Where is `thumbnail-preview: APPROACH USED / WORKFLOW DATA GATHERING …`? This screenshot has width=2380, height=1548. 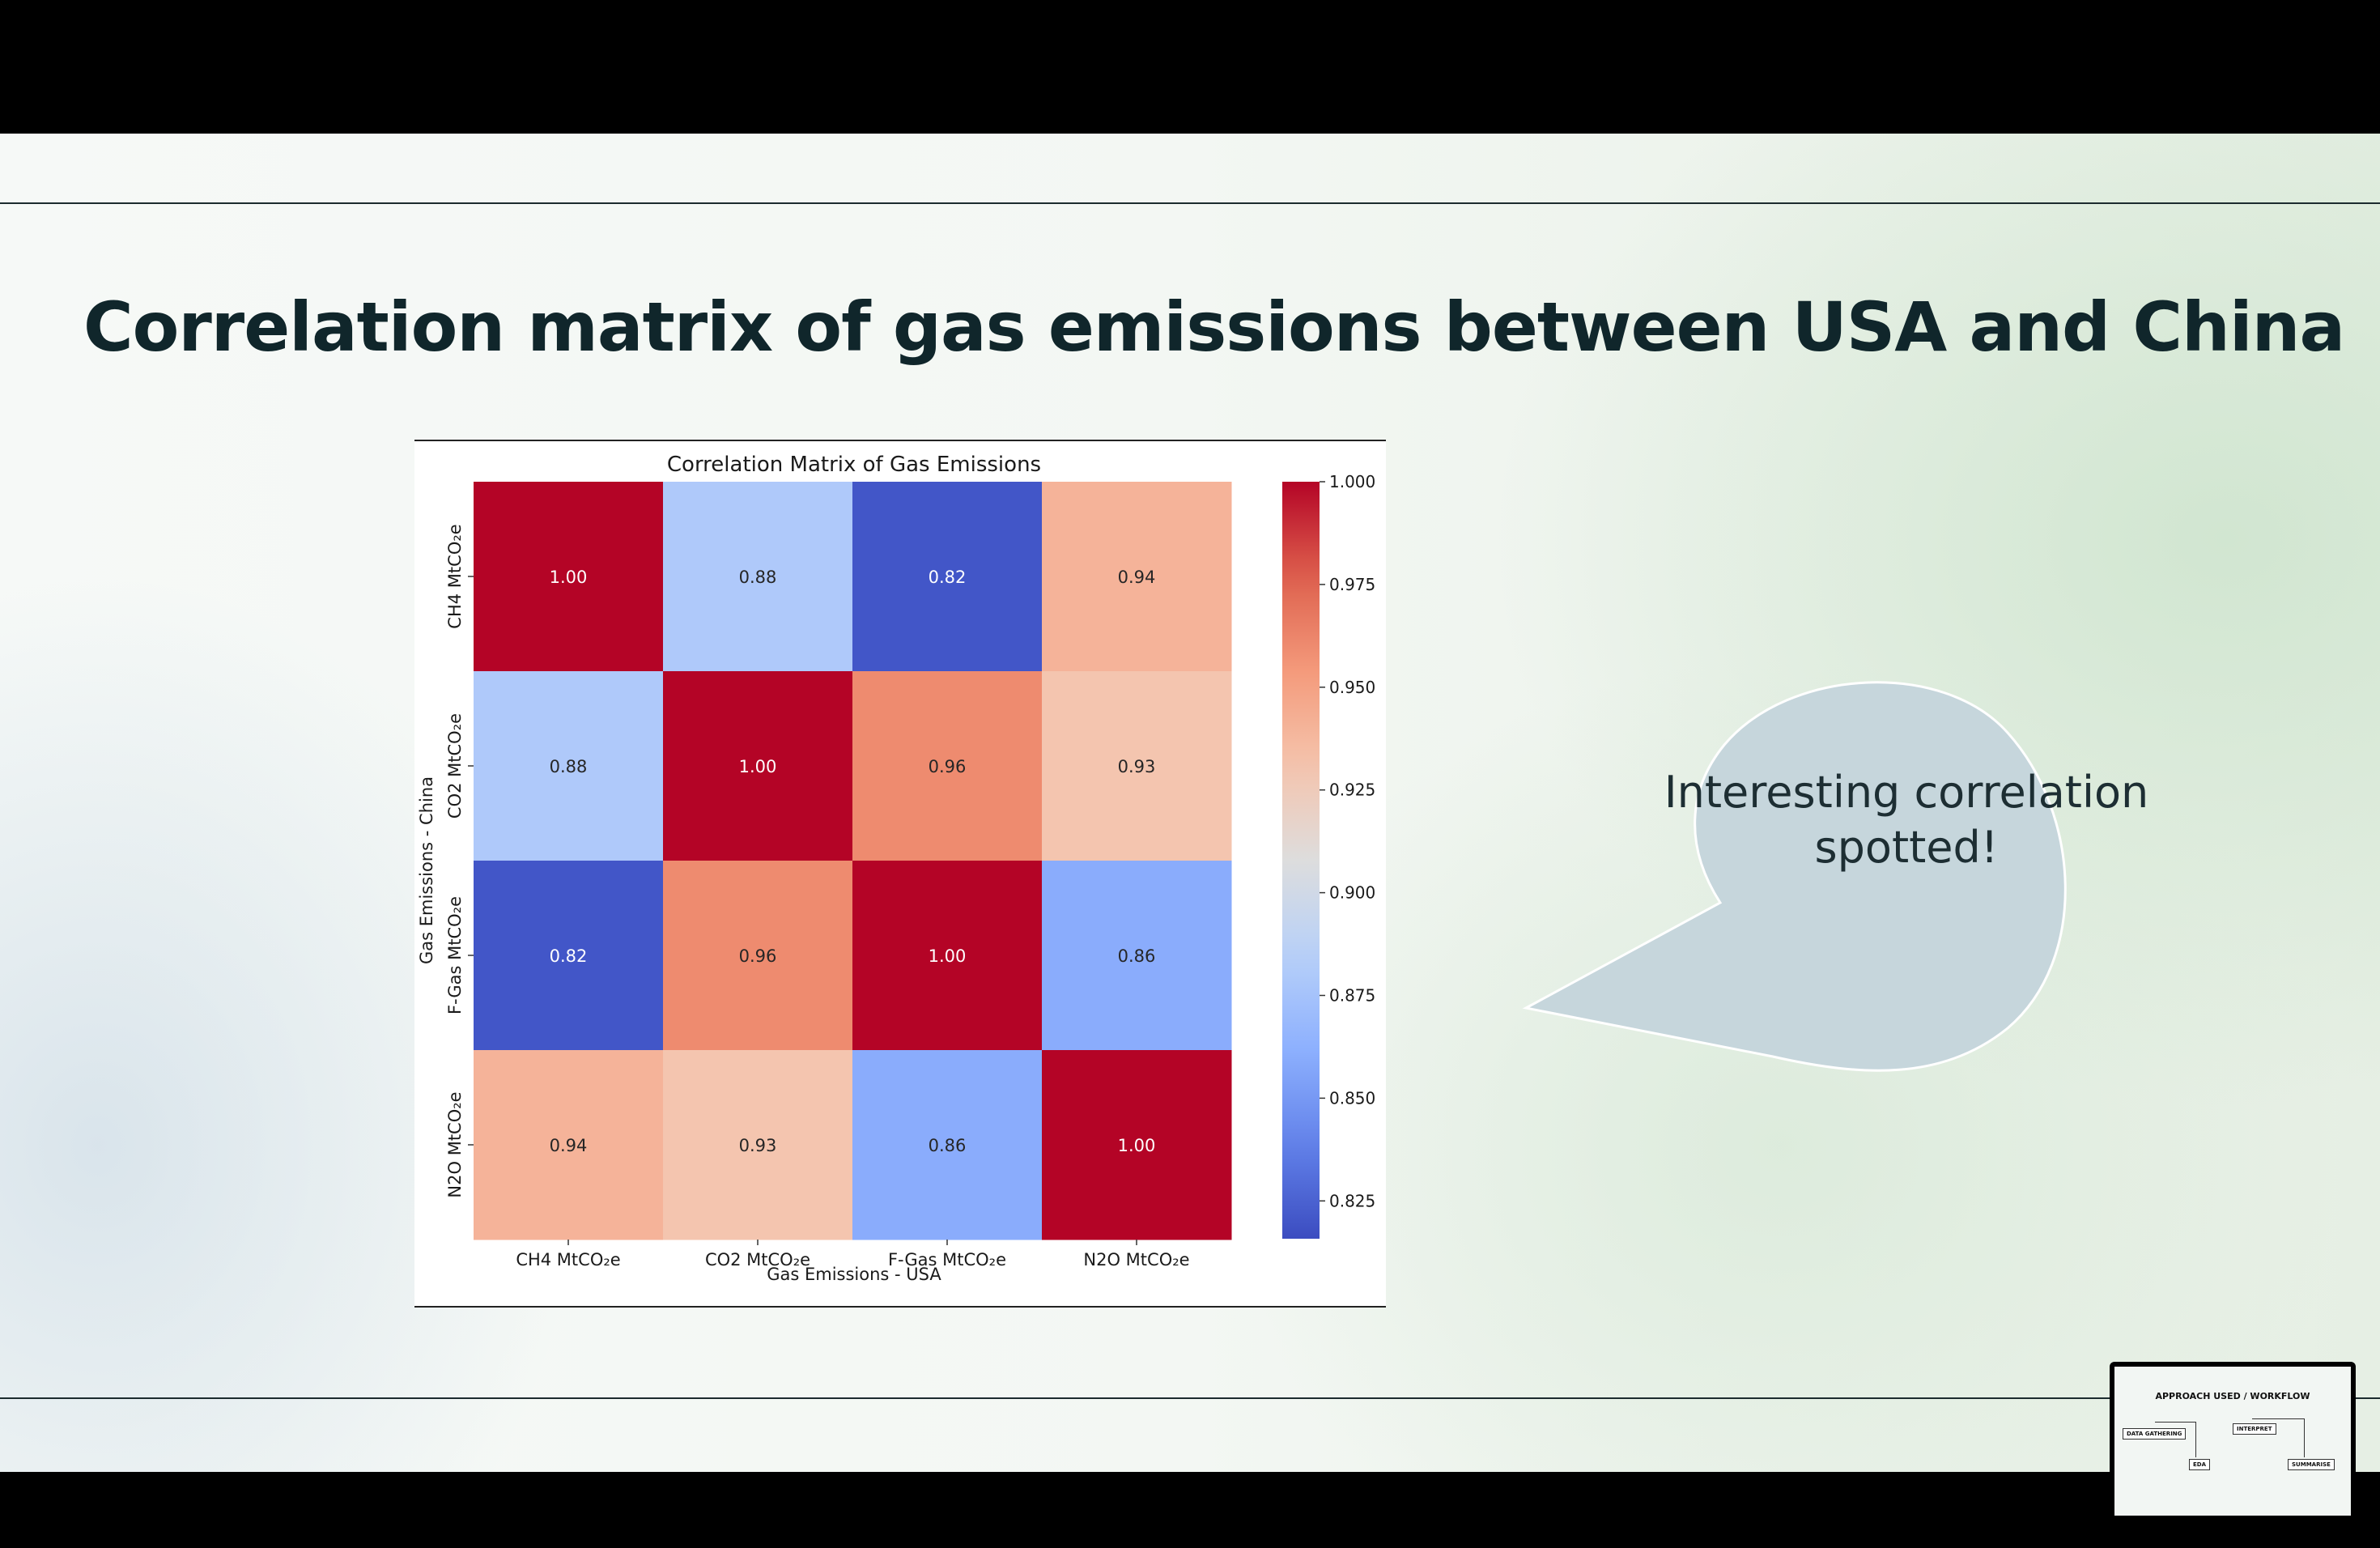
thumbnail-preview: APPROACH USED / WORKFLOW DATA GATHERING … is located at coordinates (2232, 1442).